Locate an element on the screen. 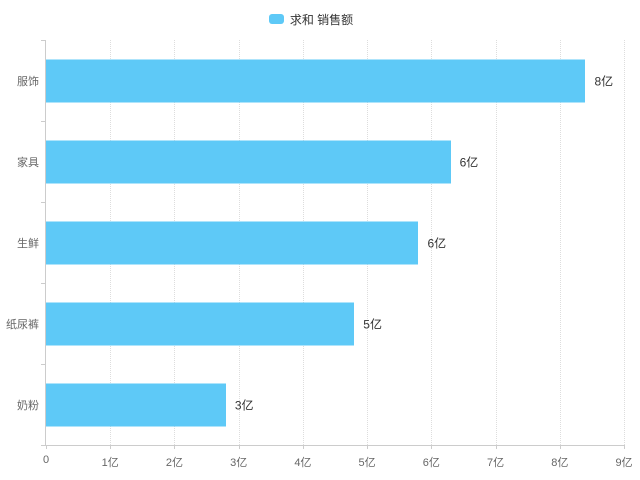 The height and width of the screenshot is (480, 640). category-label: 家具 is located at coordinates (28, 162).